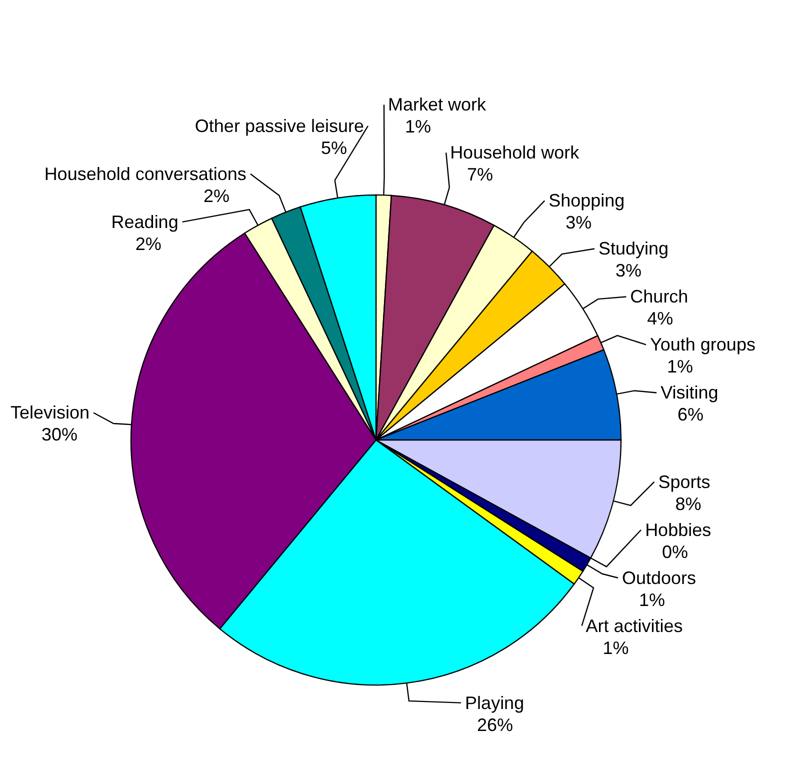 This screenshot has width=797, height=757. I want to click on data-label: 7%, so click(480, 174).